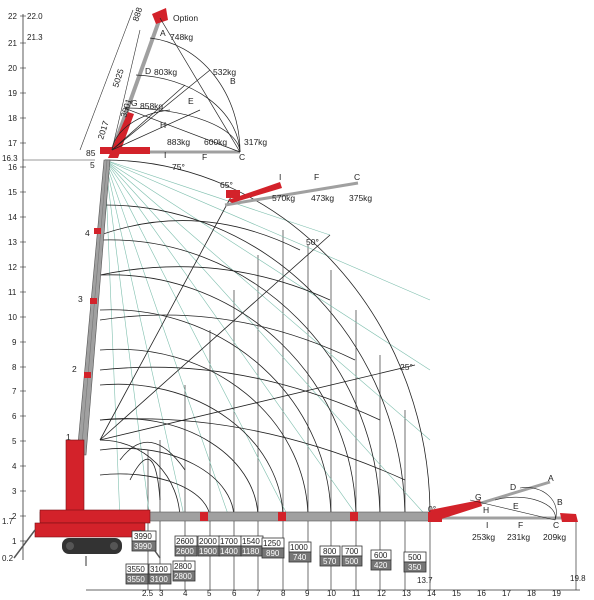 The image size is (594, 600). Describe the element at coordinates (12, 267) in the screenshot. I see `y-tick-12: 12` at that location.